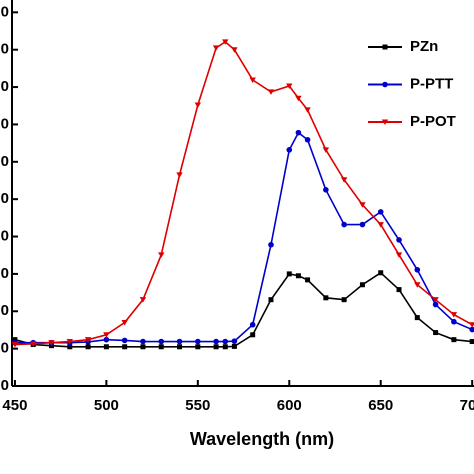 This screenshot has height=474, width=474. What do you see at coordinates (380, 405) in the screenshot?
I see `x-tick-label: 650` at bounding box center [380, 405].